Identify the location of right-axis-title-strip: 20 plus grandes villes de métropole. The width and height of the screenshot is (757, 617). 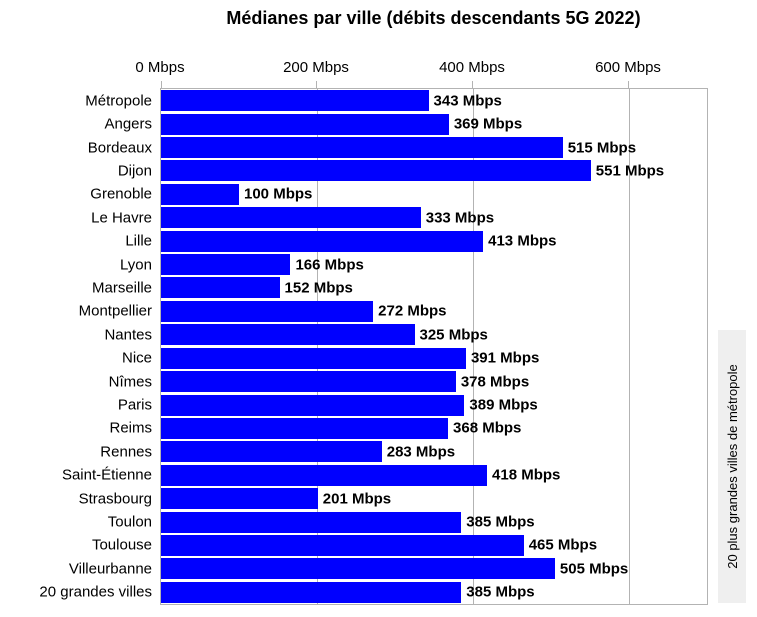
(732, 466).